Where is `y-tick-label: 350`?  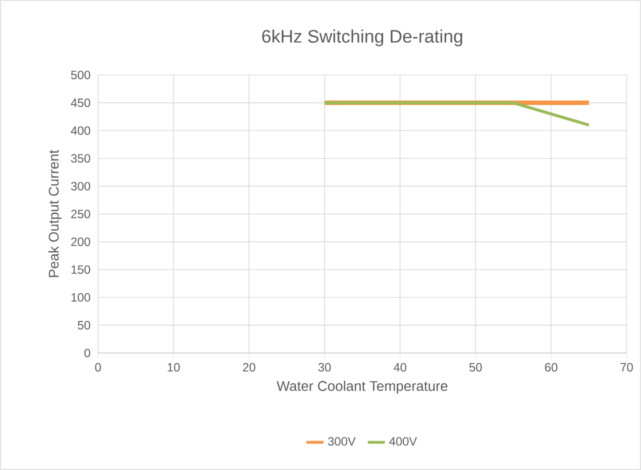
y-tick-label: 350 is located at coordinates (80, 158).